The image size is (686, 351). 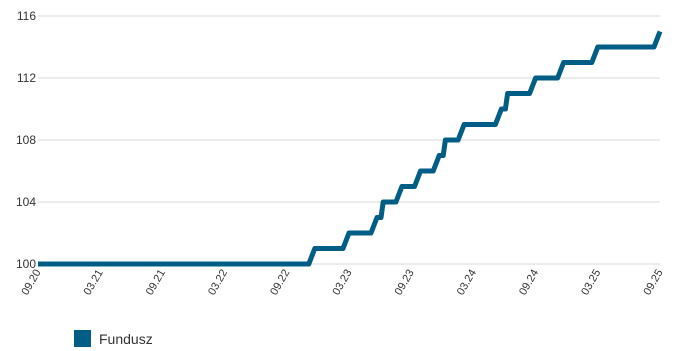 I want to click on y-tick-label: 108, so click(x=26, y=140).